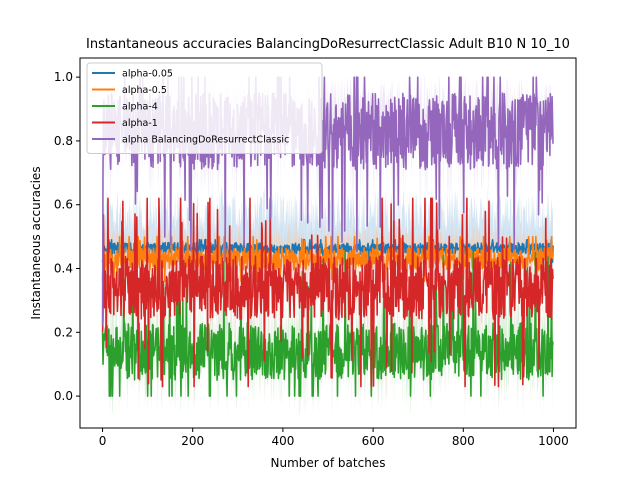 The width and height of the screenshot is (640, 480). What do you see at coordinates (192, 441) in the screenshot?
I see `x-tick-label: 200` at bounding box center [192, 441].